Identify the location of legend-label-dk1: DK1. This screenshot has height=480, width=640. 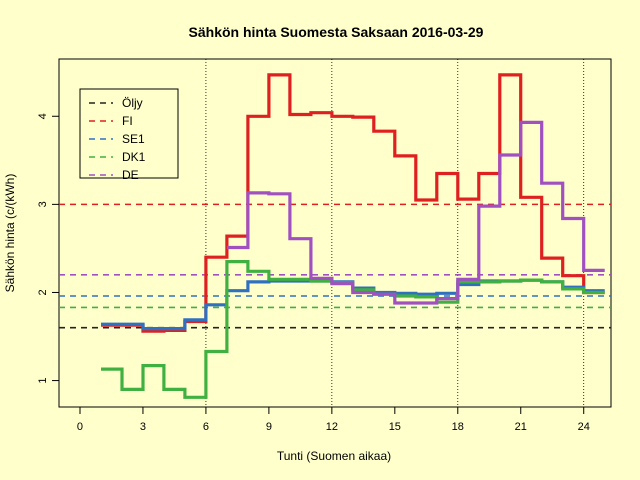
(134, 157).